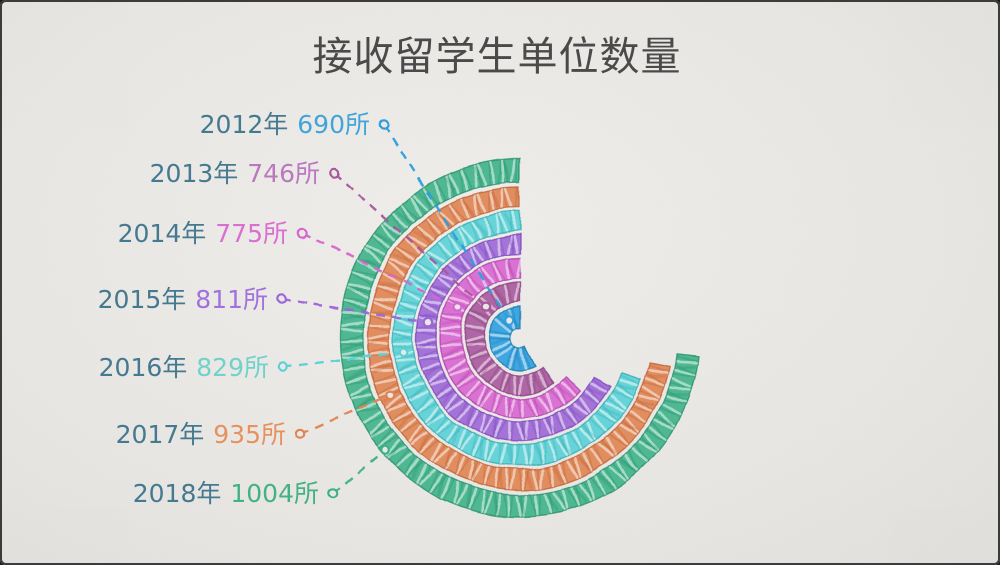 The width and height of the screenshot is (1000, 565). What do you see at coordinates (162, 233) in the screenshot?
I see `year-label: 2014年` at bounding box center [162, 233].